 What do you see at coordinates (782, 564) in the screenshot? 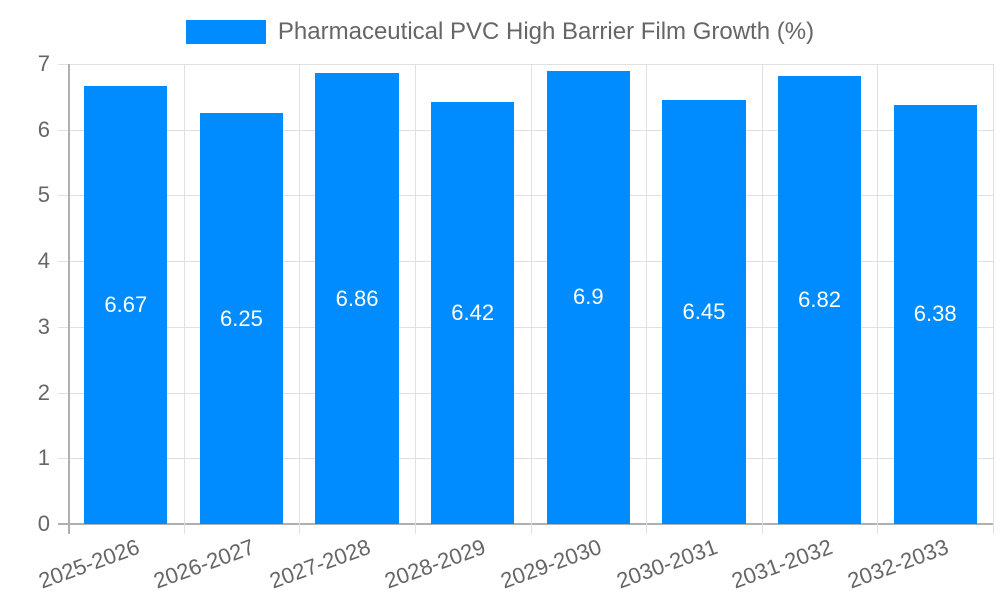
I see `x-tick-label: 2031-2032` at bounding box center [782, 564].